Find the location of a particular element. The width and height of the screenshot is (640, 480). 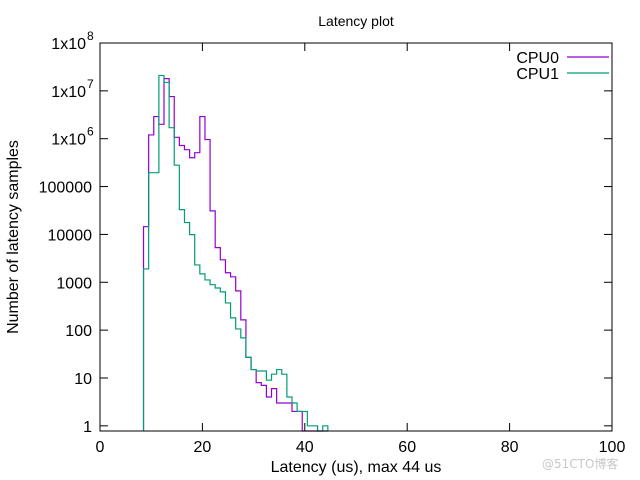

x-tick-label: 80 is located at coordinates (510, 447).